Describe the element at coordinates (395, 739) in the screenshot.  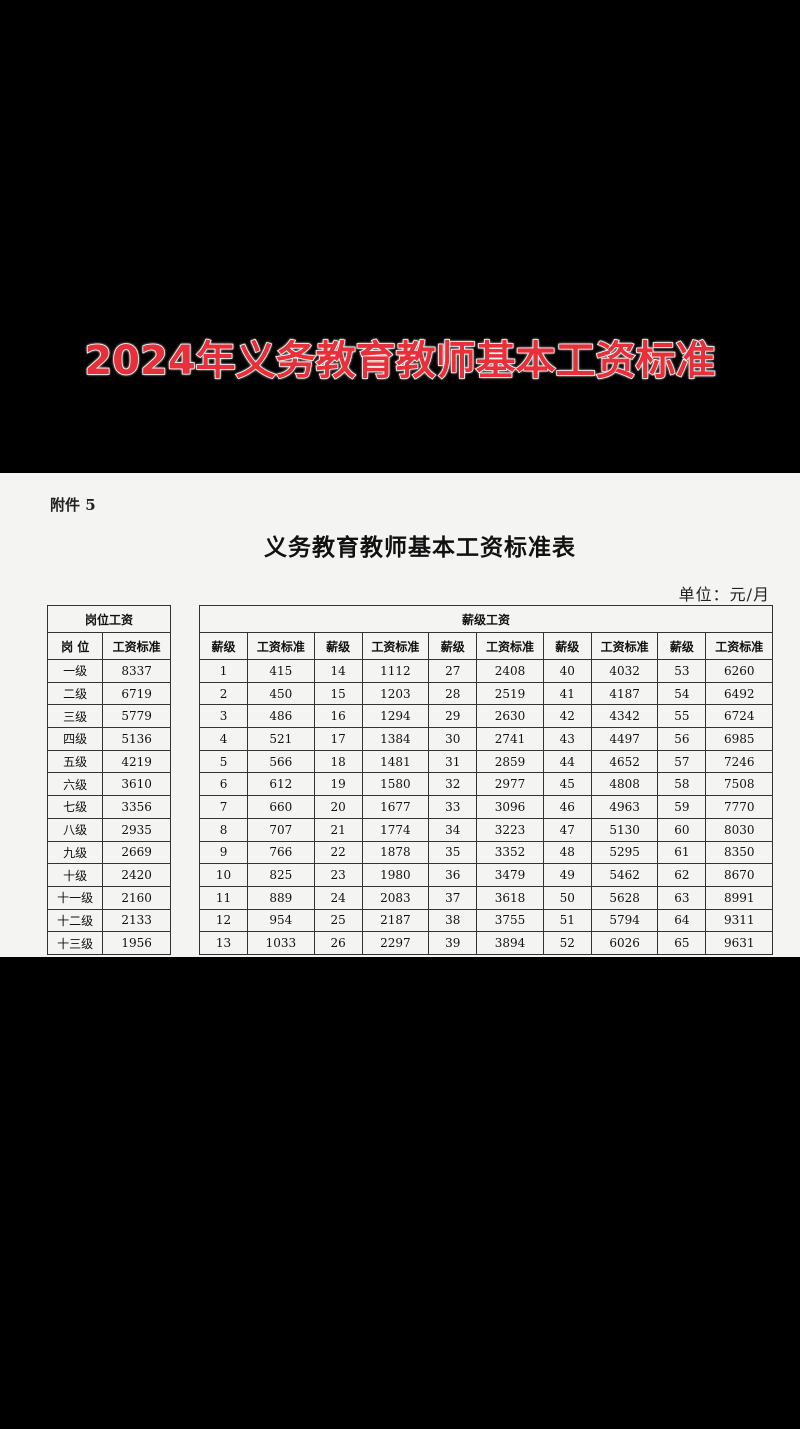
I see `cell: 1384` at that location.